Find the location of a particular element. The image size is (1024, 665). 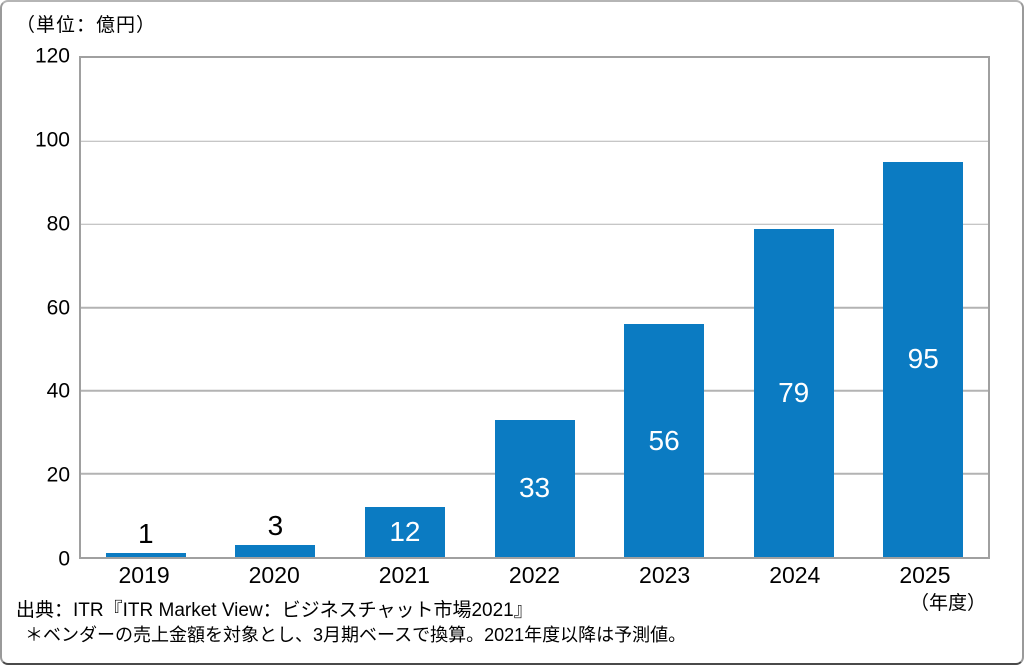

bar-slot-2024: 79 is located at coordinates (794, 307).